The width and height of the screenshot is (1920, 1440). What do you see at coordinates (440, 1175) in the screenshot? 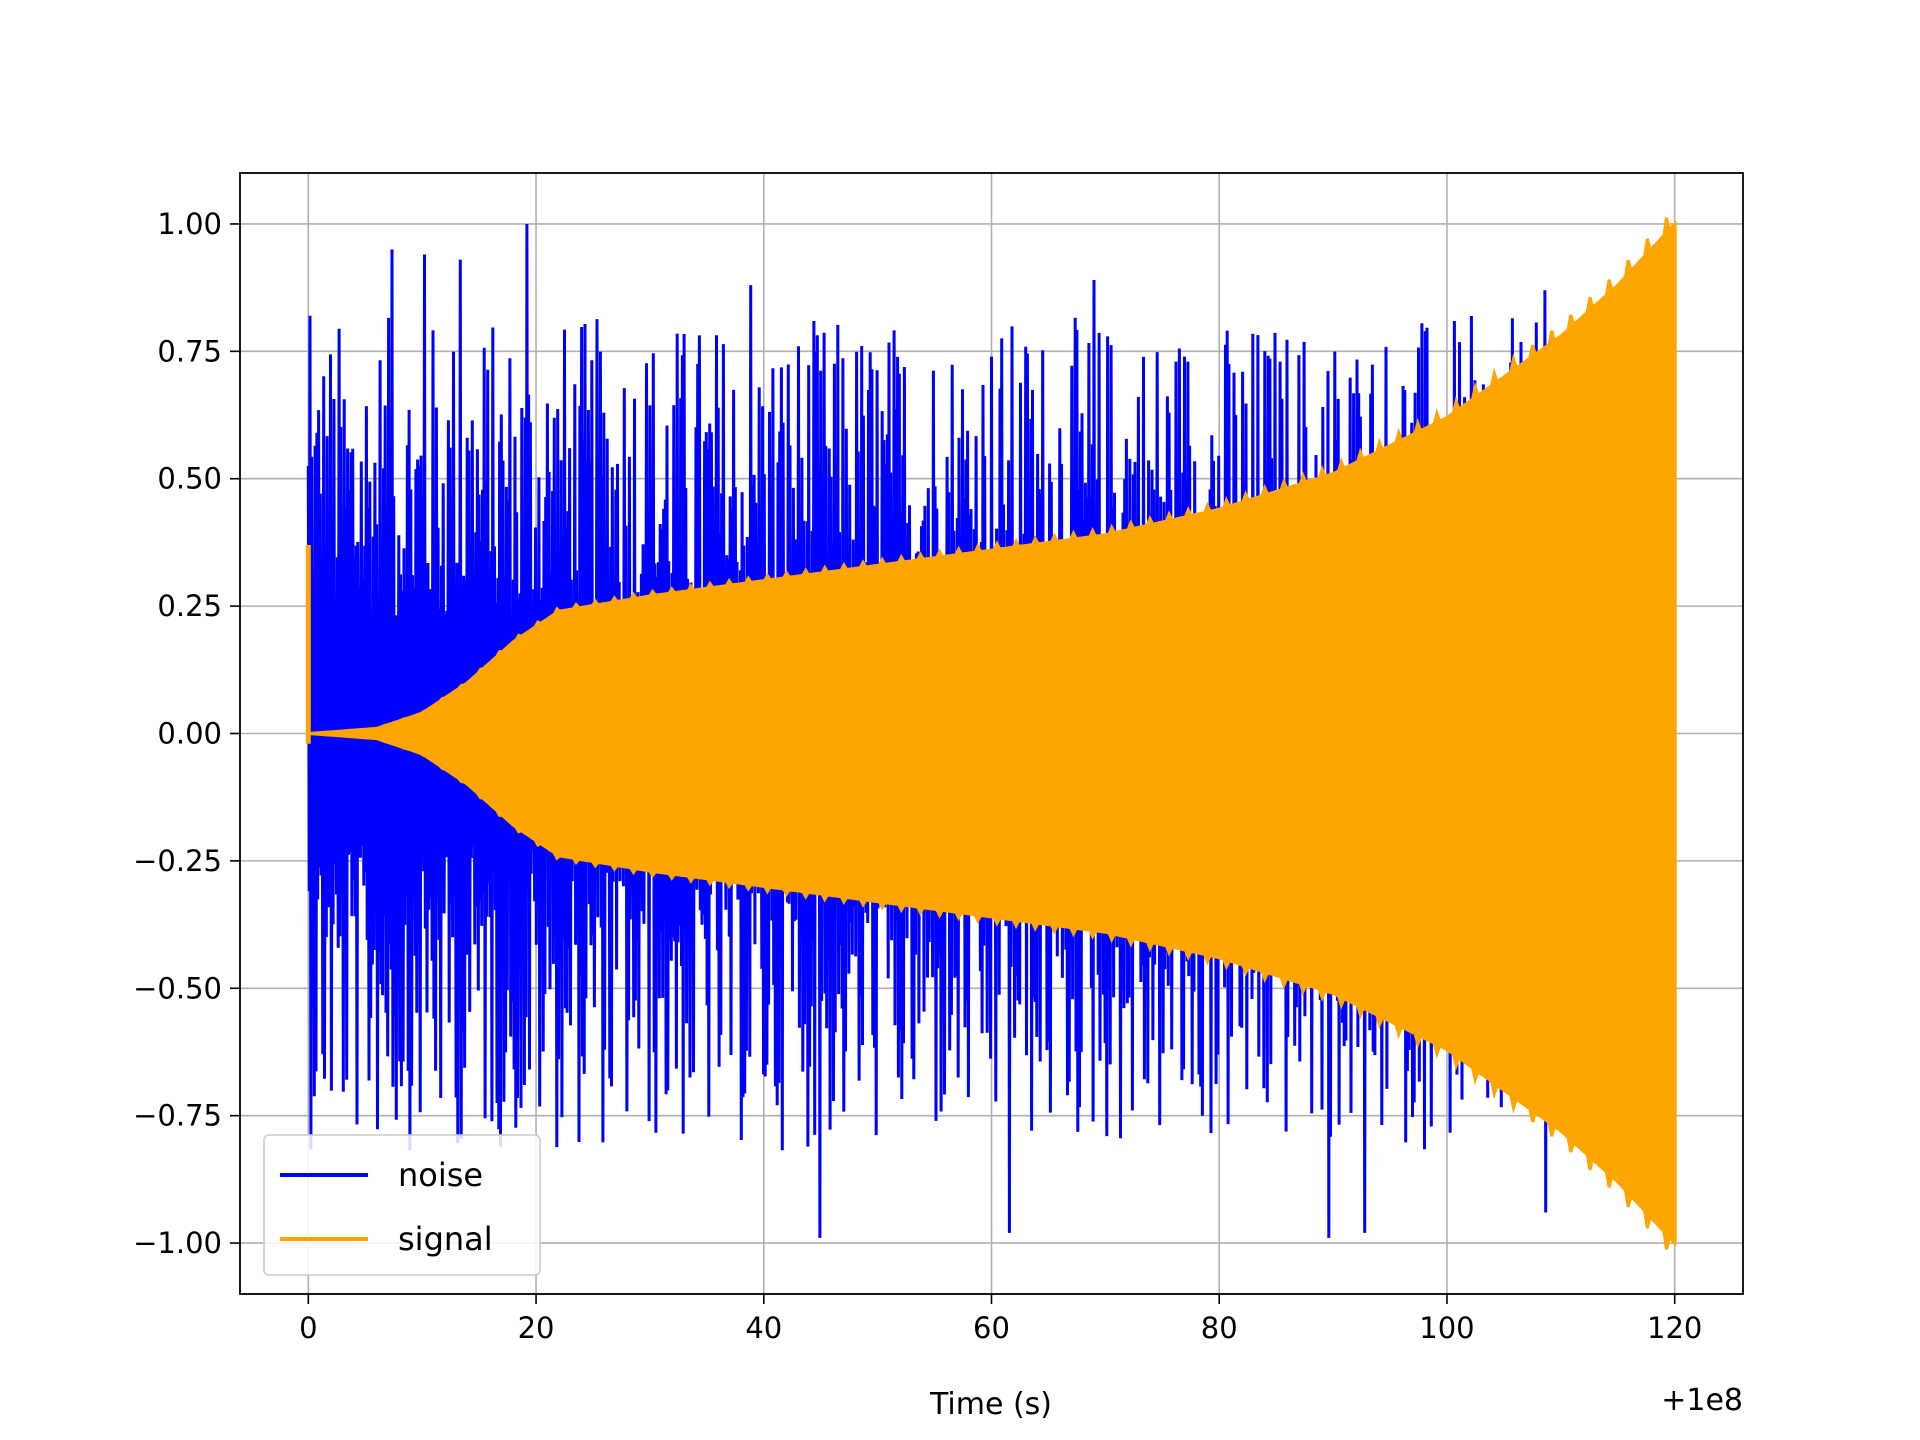
I see `legend-label-noise: noise` at bounding box center [440, 1175].